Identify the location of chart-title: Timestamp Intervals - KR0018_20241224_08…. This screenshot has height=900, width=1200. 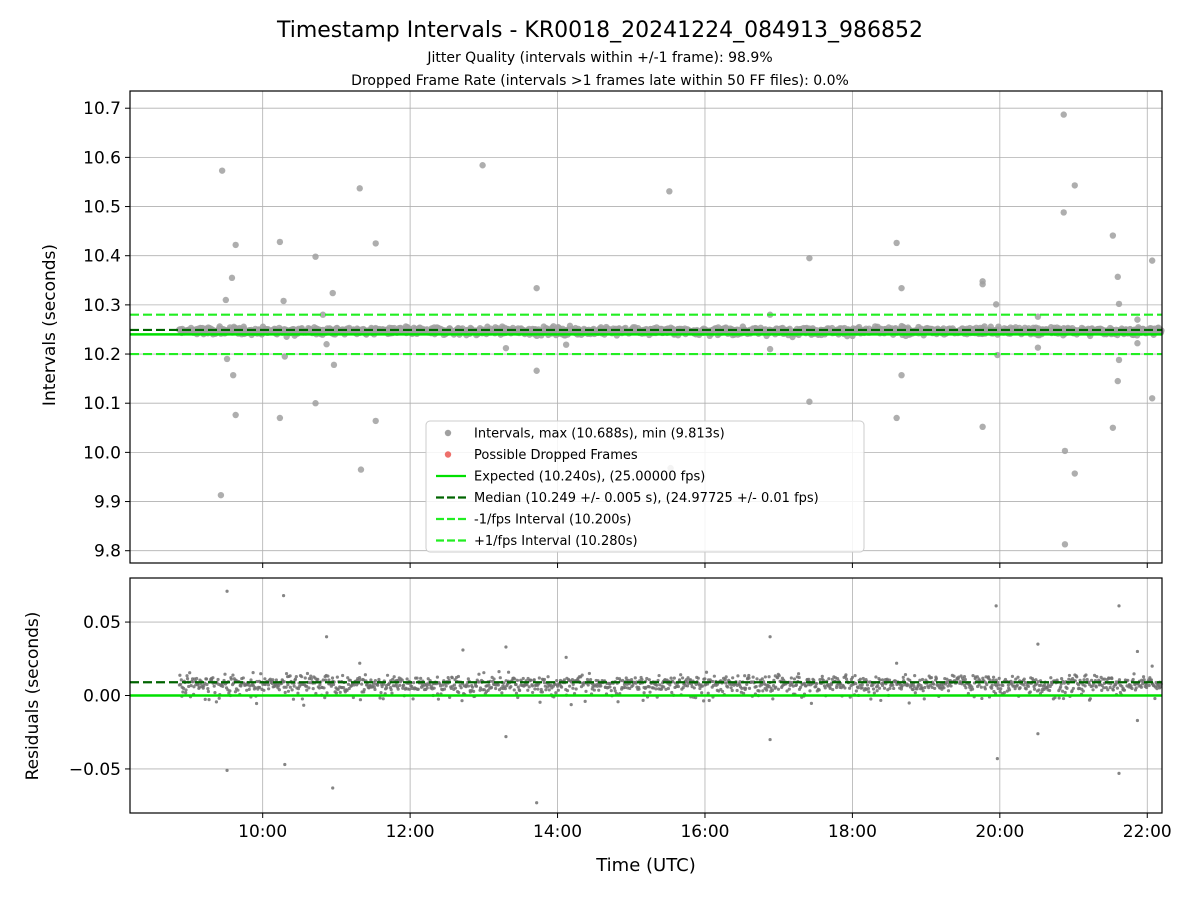
(599, 30).